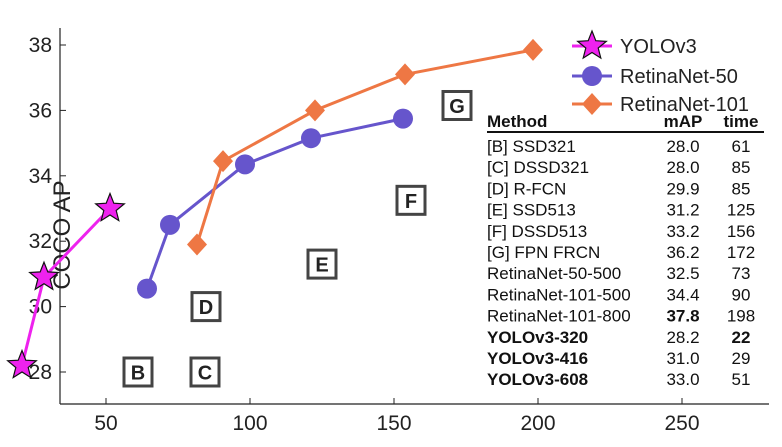  I want to click on table-cell-map: 29.9, so click(682, 188).